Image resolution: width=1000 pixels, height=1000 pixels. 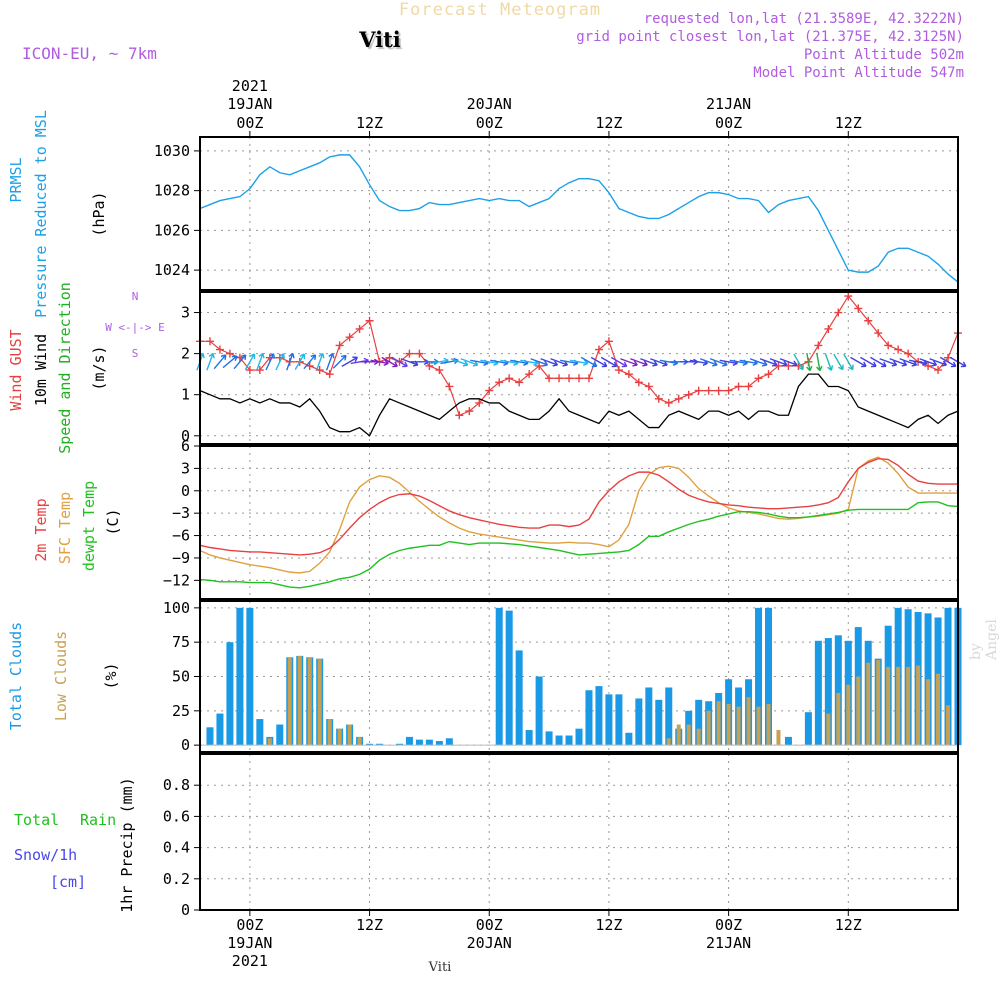 I want to click on wind-direction-label: Speed and Direction, so click(x=65, y=368).